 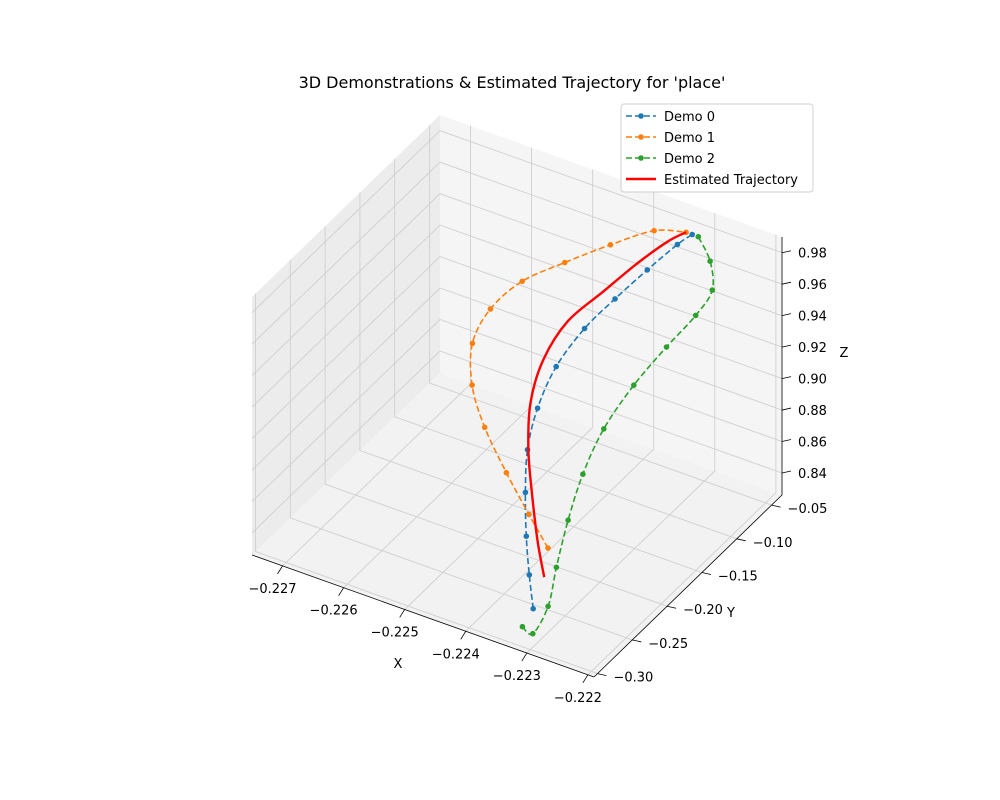 I want to click on z-tick-label: 0.84, so click(x=812, y=474).